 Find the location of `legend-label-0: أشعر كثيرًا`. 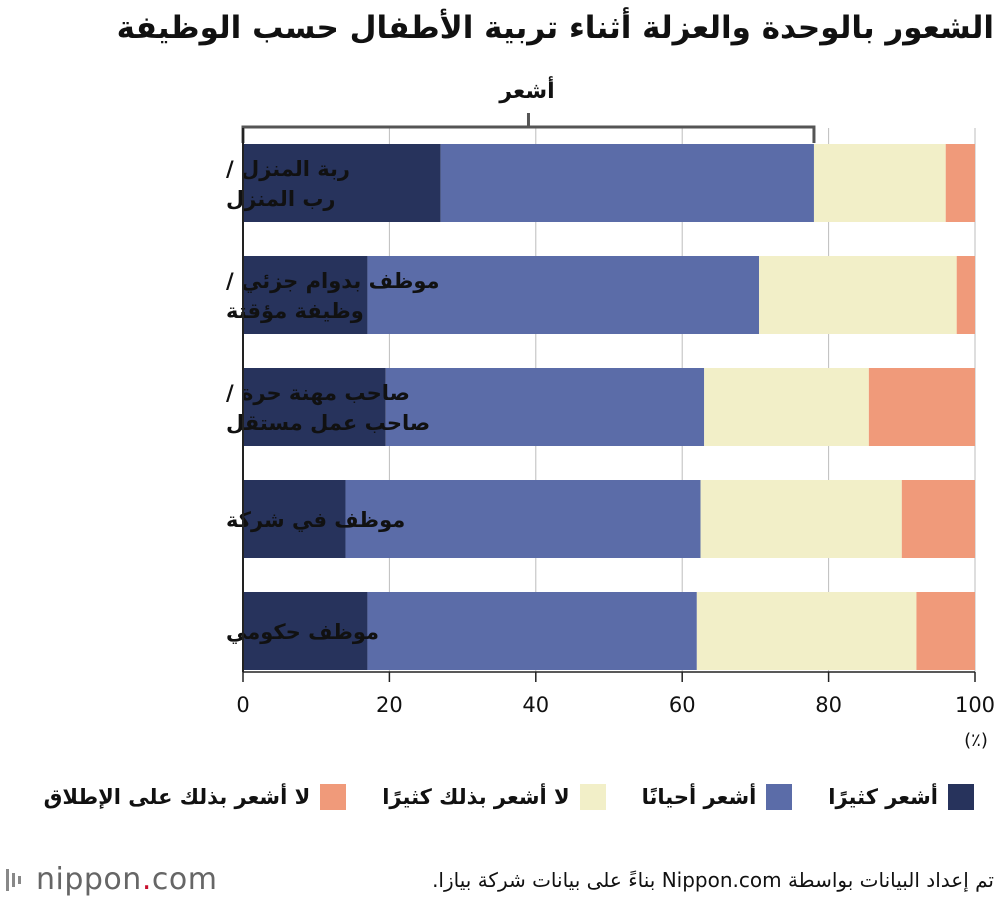

legend-label-0: أشعر كثيرًا is located at coordinates (883, 797).